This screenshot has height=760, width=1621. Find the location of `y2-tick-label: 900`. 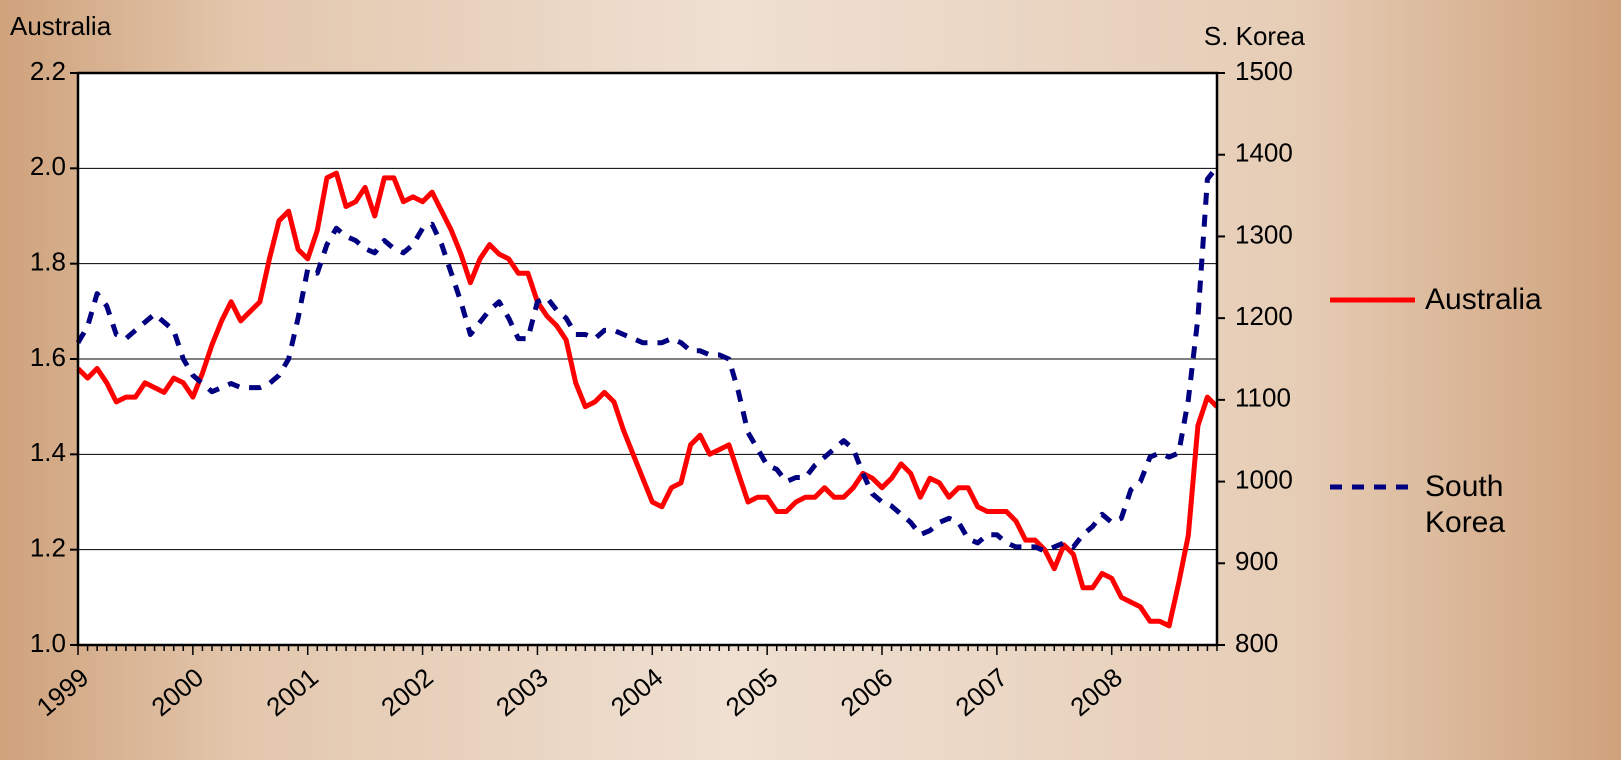

y2-tick-label: 900 is located at coordinates (1256, 561).